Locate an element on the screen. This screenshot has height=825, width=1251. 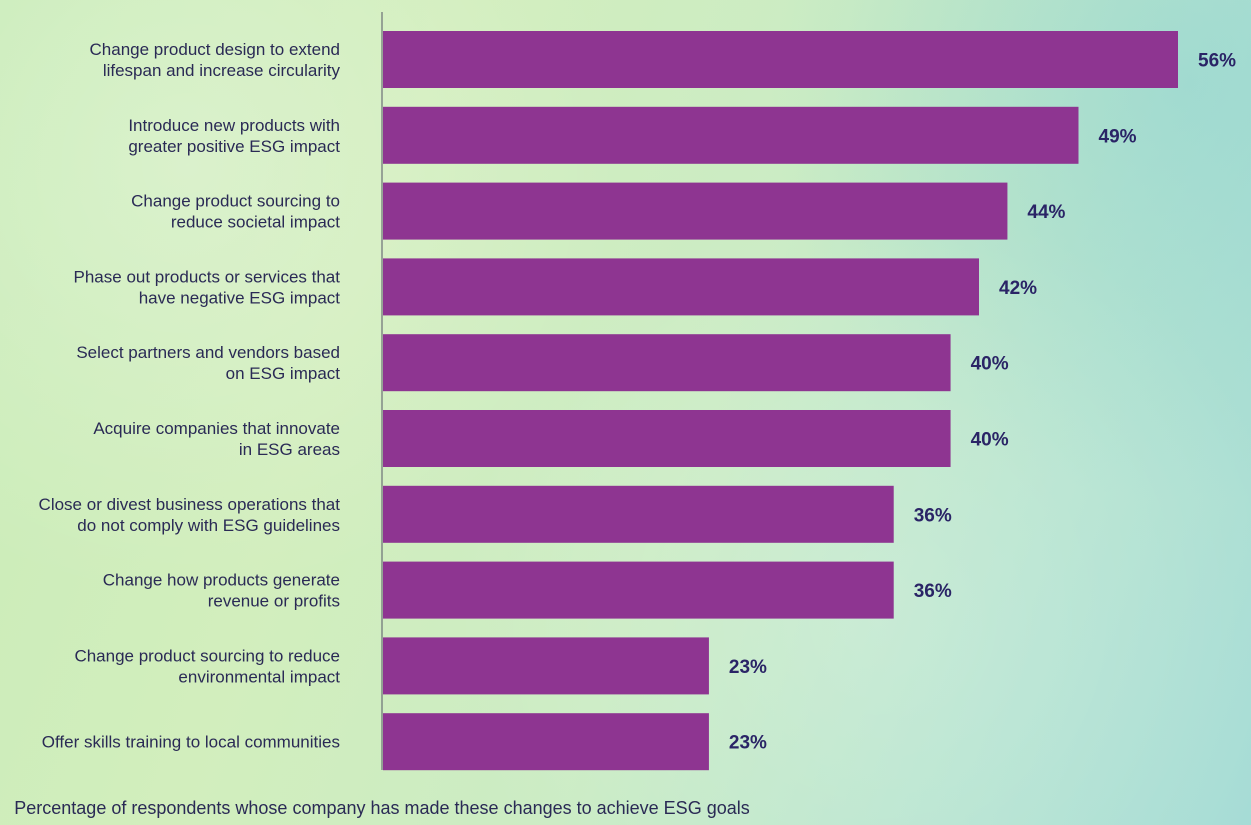
value-label-7: 36% is located at coordinates (933, 515).